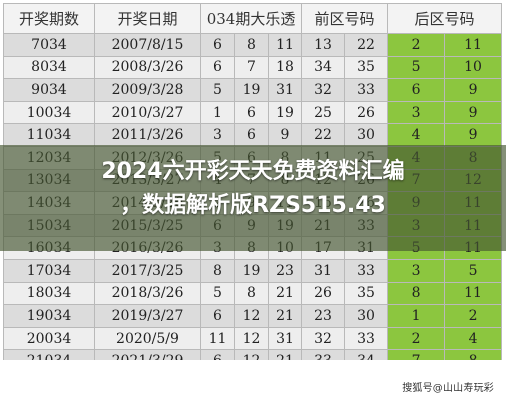 This screenshot has height=400, width=506. Describe the element at coordinates (49, 338) in the screenshot. I see `table-cell: 20034` at that location.